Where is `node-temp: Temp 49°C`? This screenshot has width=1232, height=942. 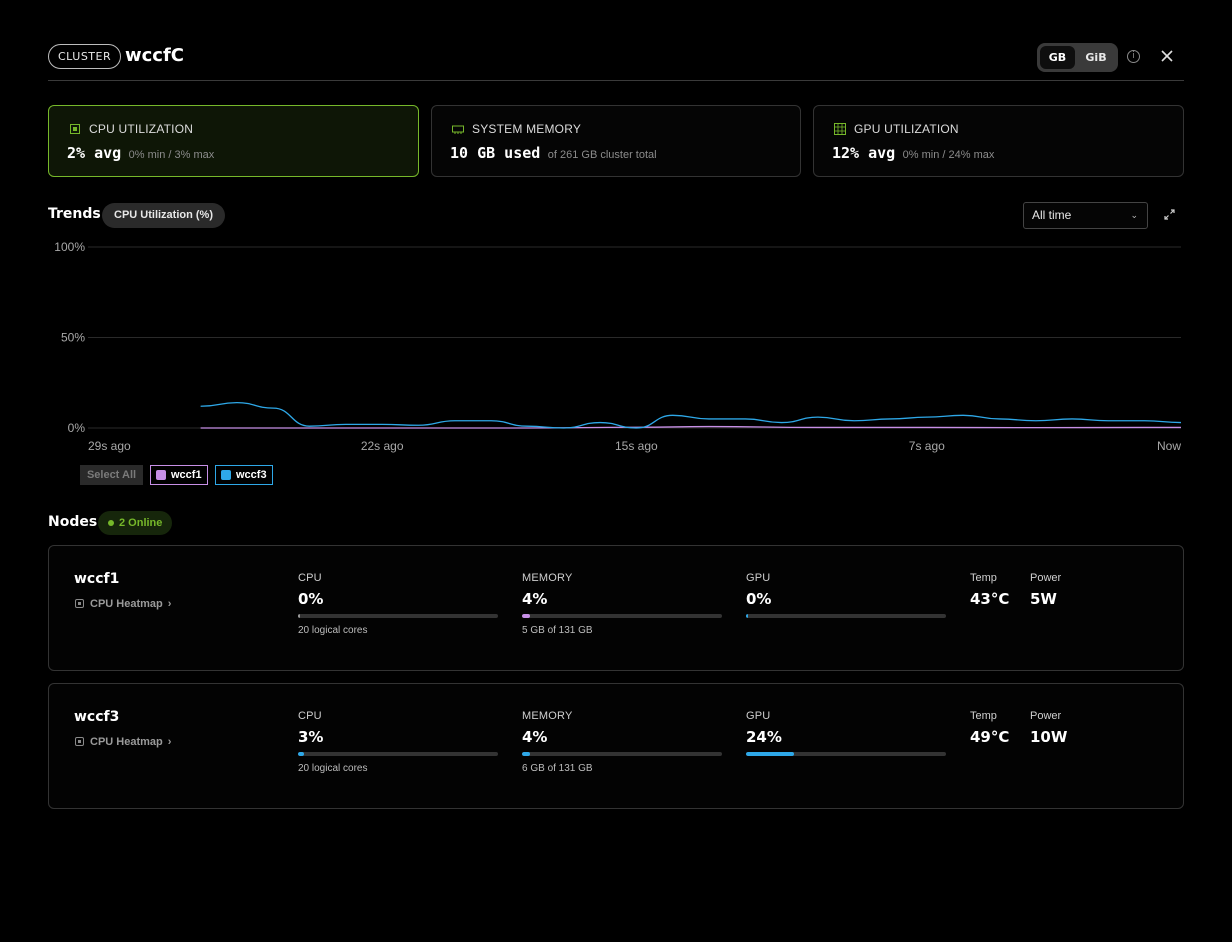 node-temp: Temp 49°C is located at coordinates (989, 728).